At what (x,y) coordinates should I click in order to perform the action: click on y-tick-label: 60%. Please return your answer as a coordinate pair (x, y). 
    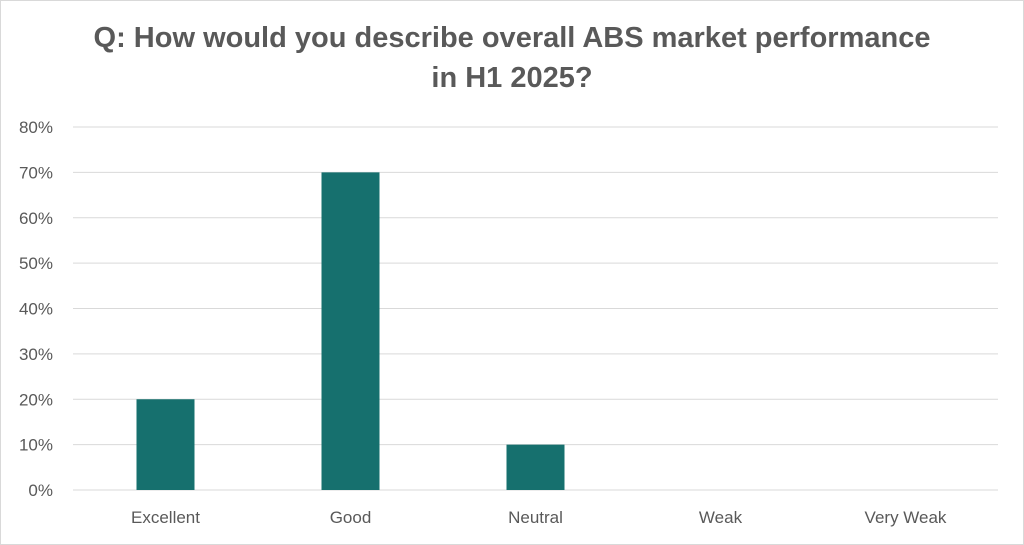
    Looking at the image, I should click on (36, 218).